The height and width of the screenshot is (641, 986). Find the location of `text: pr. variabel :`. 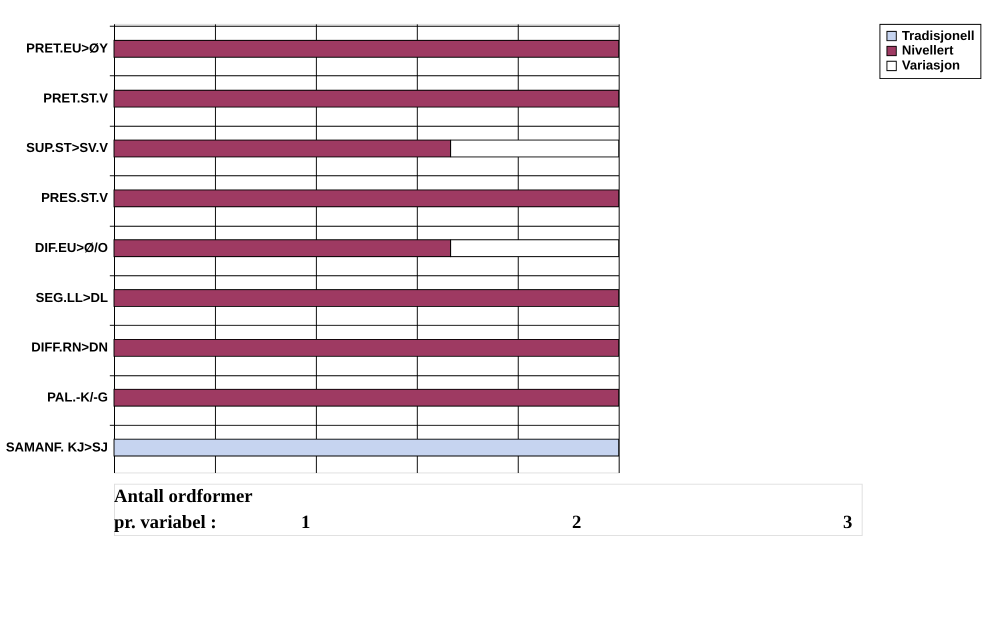

text: pr. variabel : is located at coordinates (165, 522).